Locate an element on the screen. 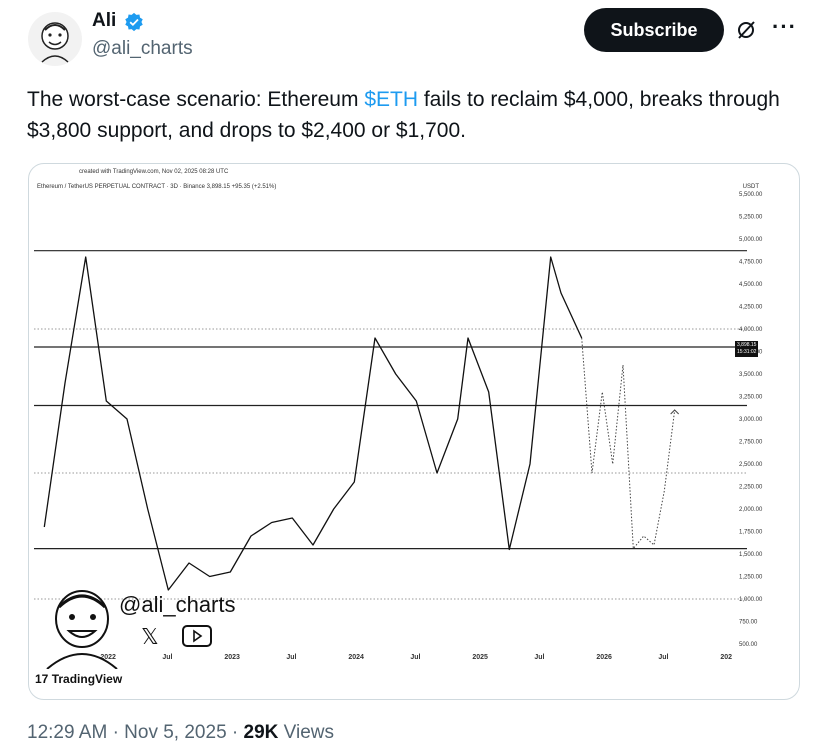 The image size is (825, 755). last-price: 3,898.15 is located at coordinates (747, 345).